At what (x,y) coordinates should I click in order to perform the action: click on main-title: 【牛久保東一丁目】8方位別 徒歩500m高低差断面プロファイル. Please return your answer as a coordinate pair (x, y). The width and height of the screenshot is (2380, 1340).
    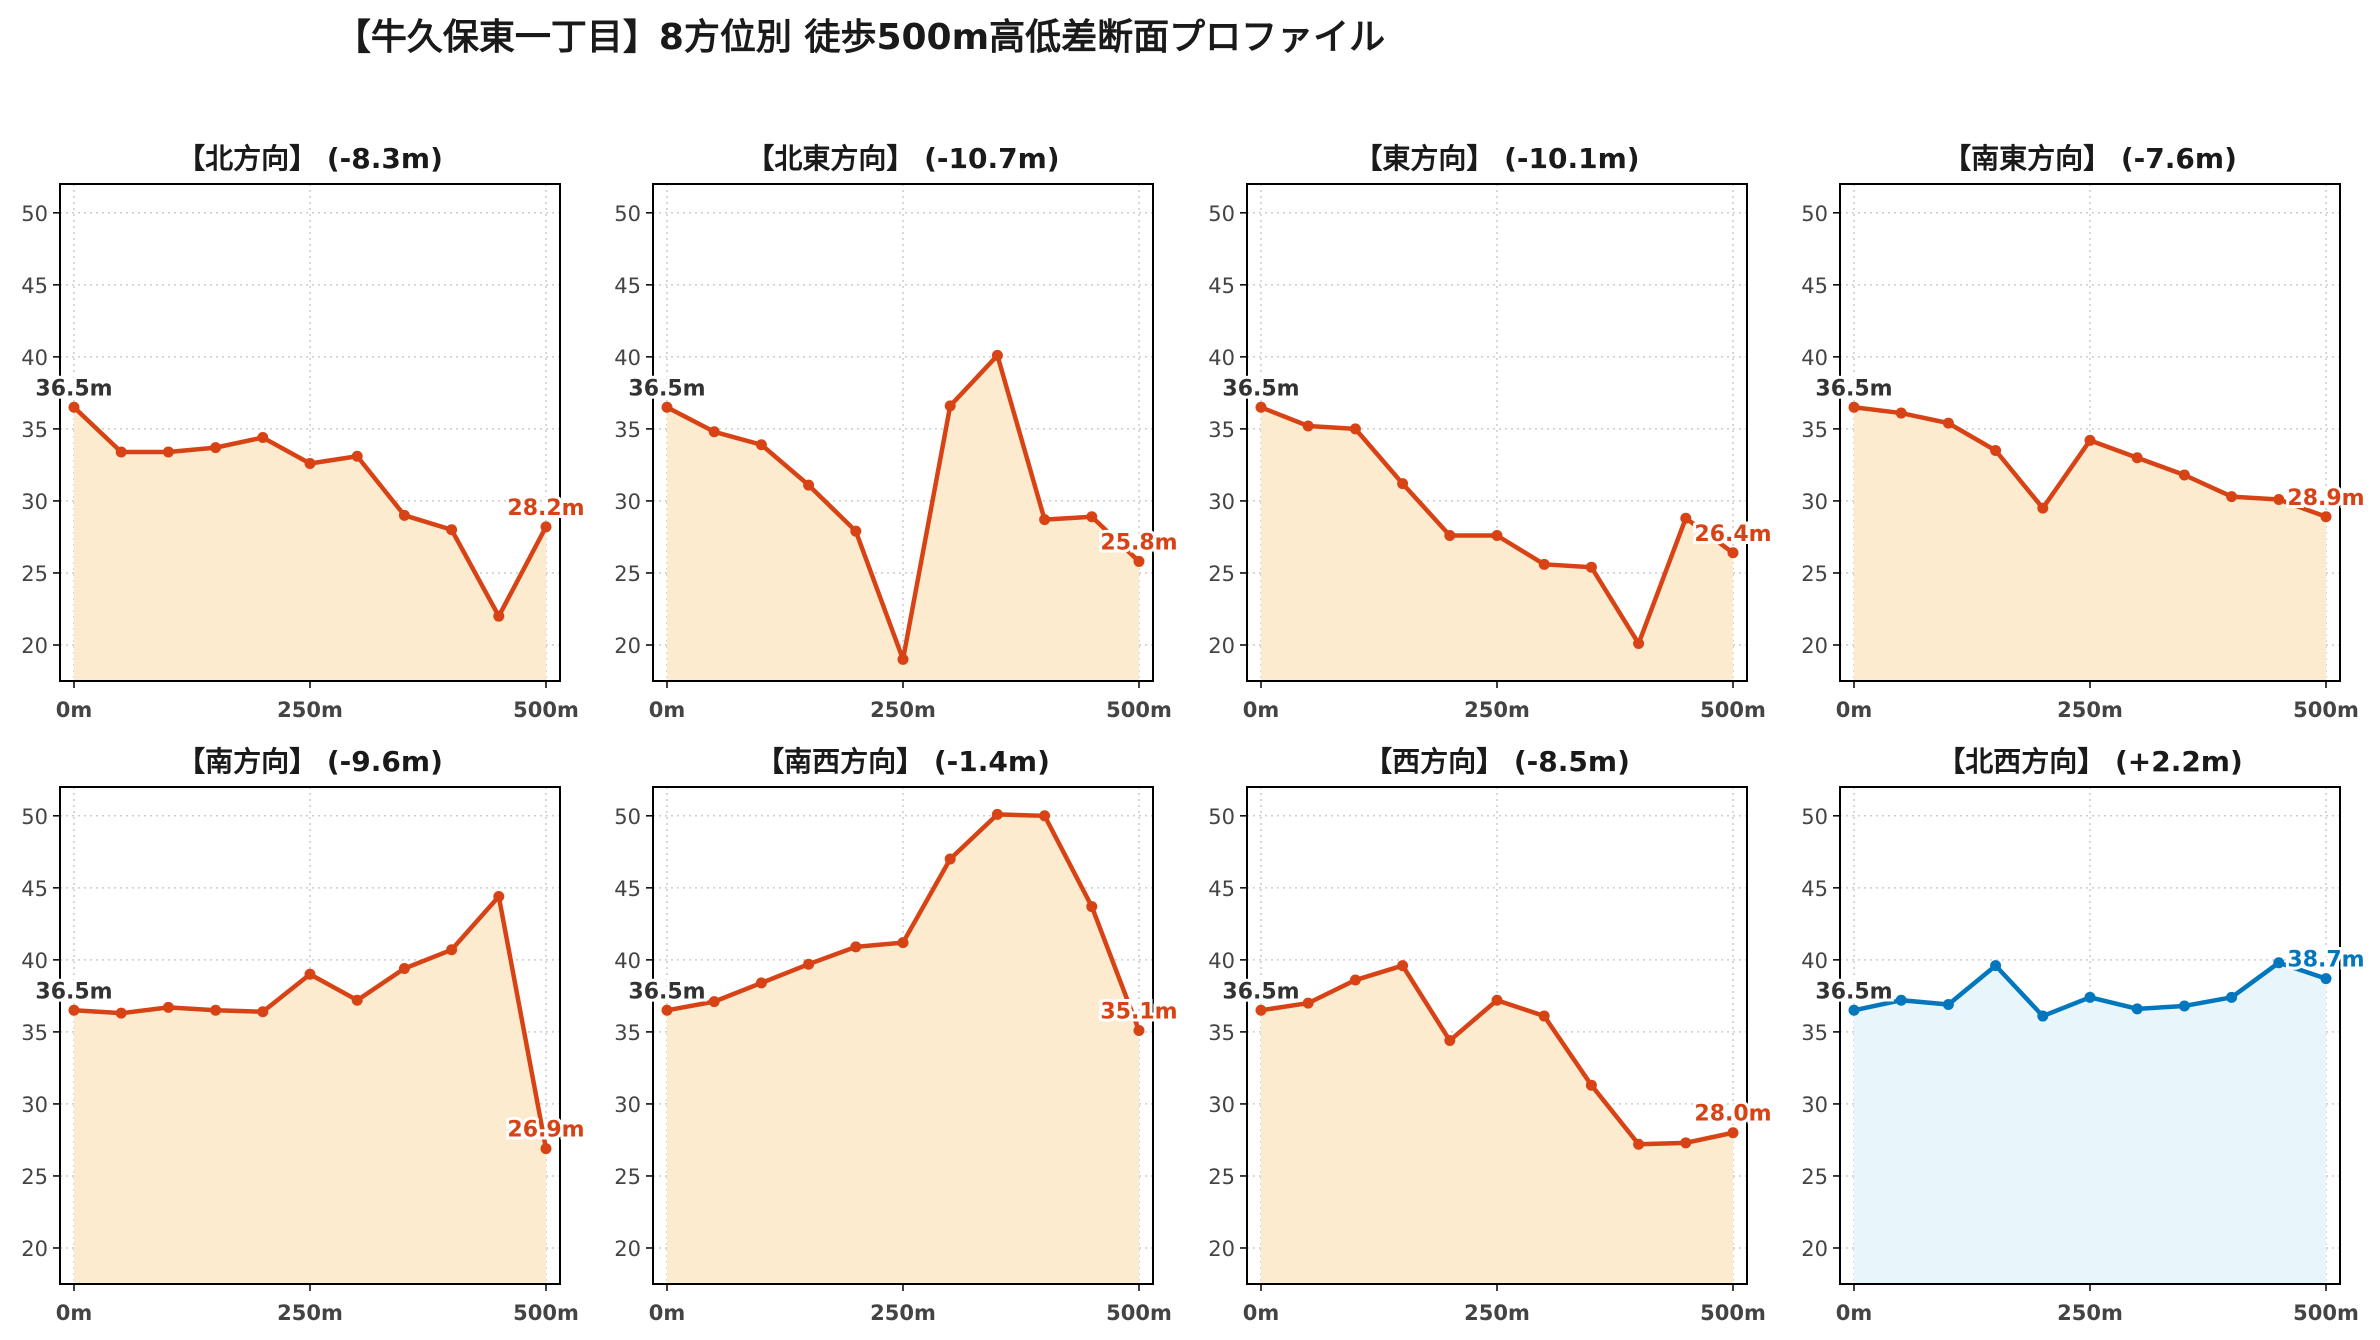
    Looking at the image, I should click on (860, 37).